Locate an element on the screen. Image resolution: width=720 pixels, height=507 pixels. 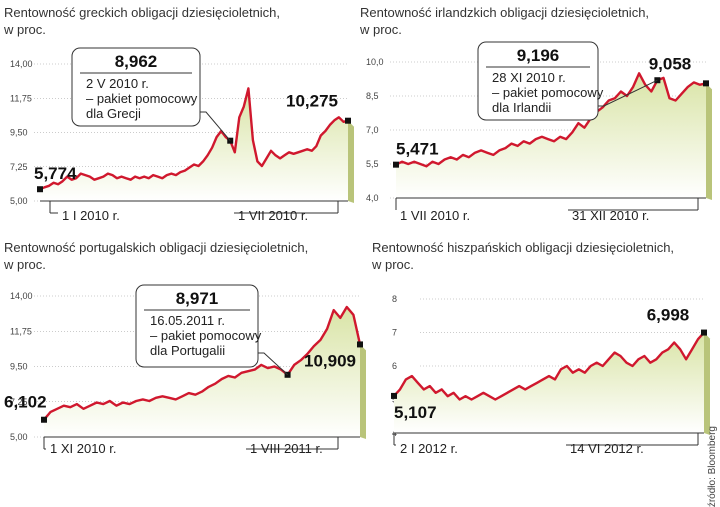
y-tick-label: 4,0 is located at coordinates (372, 198).